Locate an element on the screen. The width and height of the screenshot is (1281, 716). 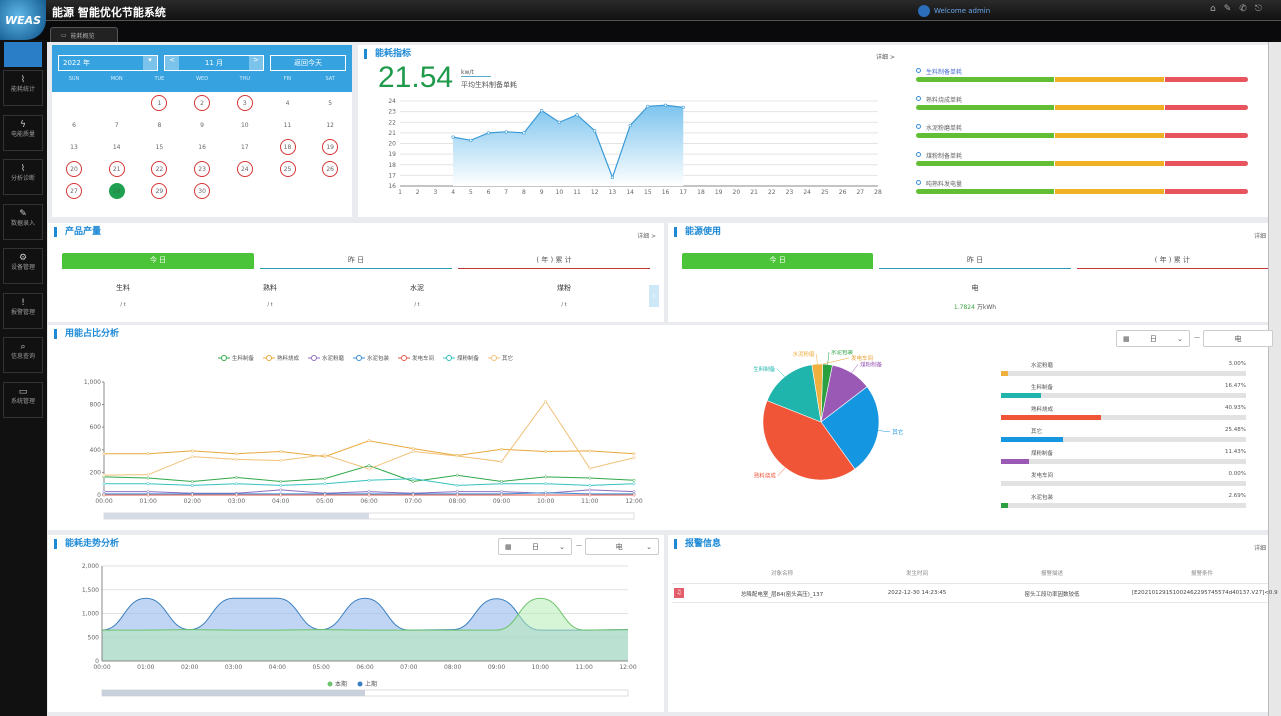
calendar-day: 3 is located at coordinates (244, 103).